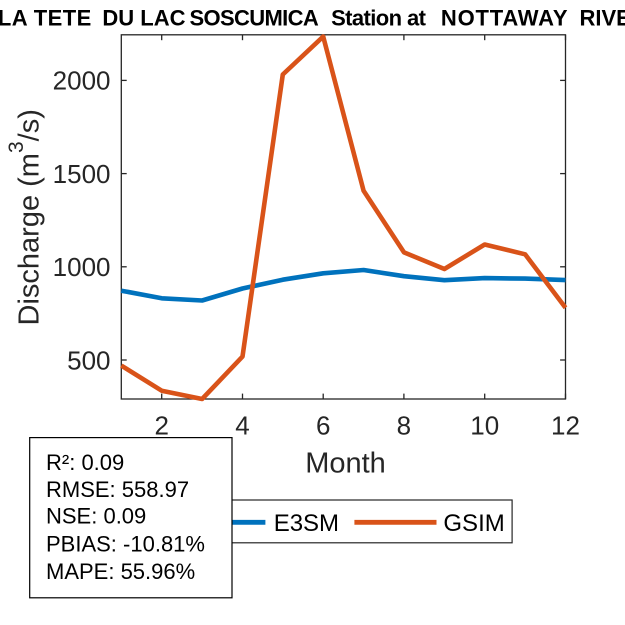 This screenshot has height=625, width=625. Describe the element at coordinates (565, 425) in the screenshot. I see `svg-text: 12` at that location.